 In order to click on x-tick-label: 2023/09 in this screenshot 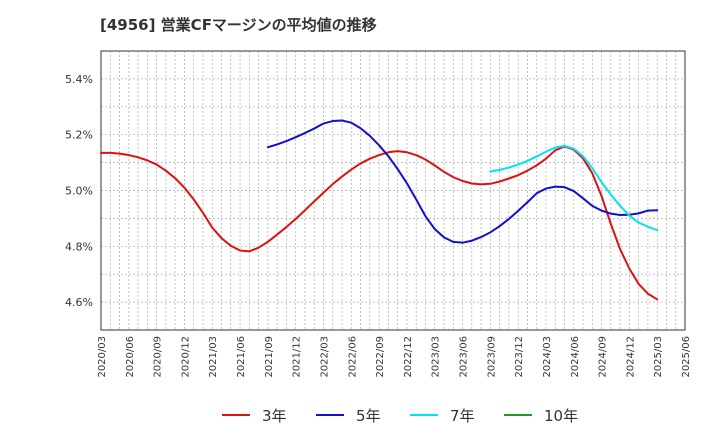, I will do `click(491, 357)`.